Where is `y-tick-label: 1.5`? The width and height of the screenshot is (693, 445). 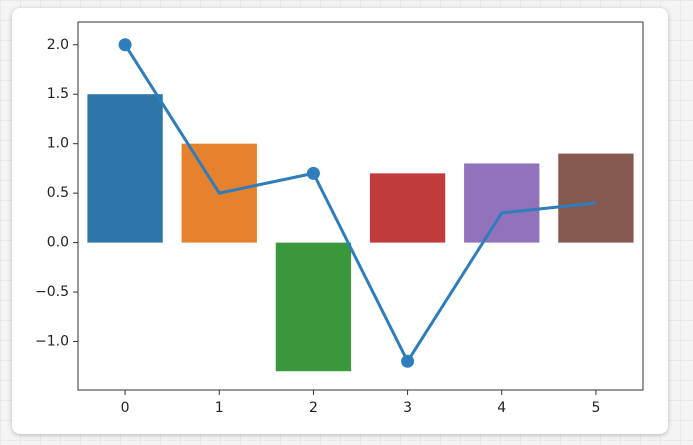
y-tick-label: 1.5 is located at coordinates (58, 94).